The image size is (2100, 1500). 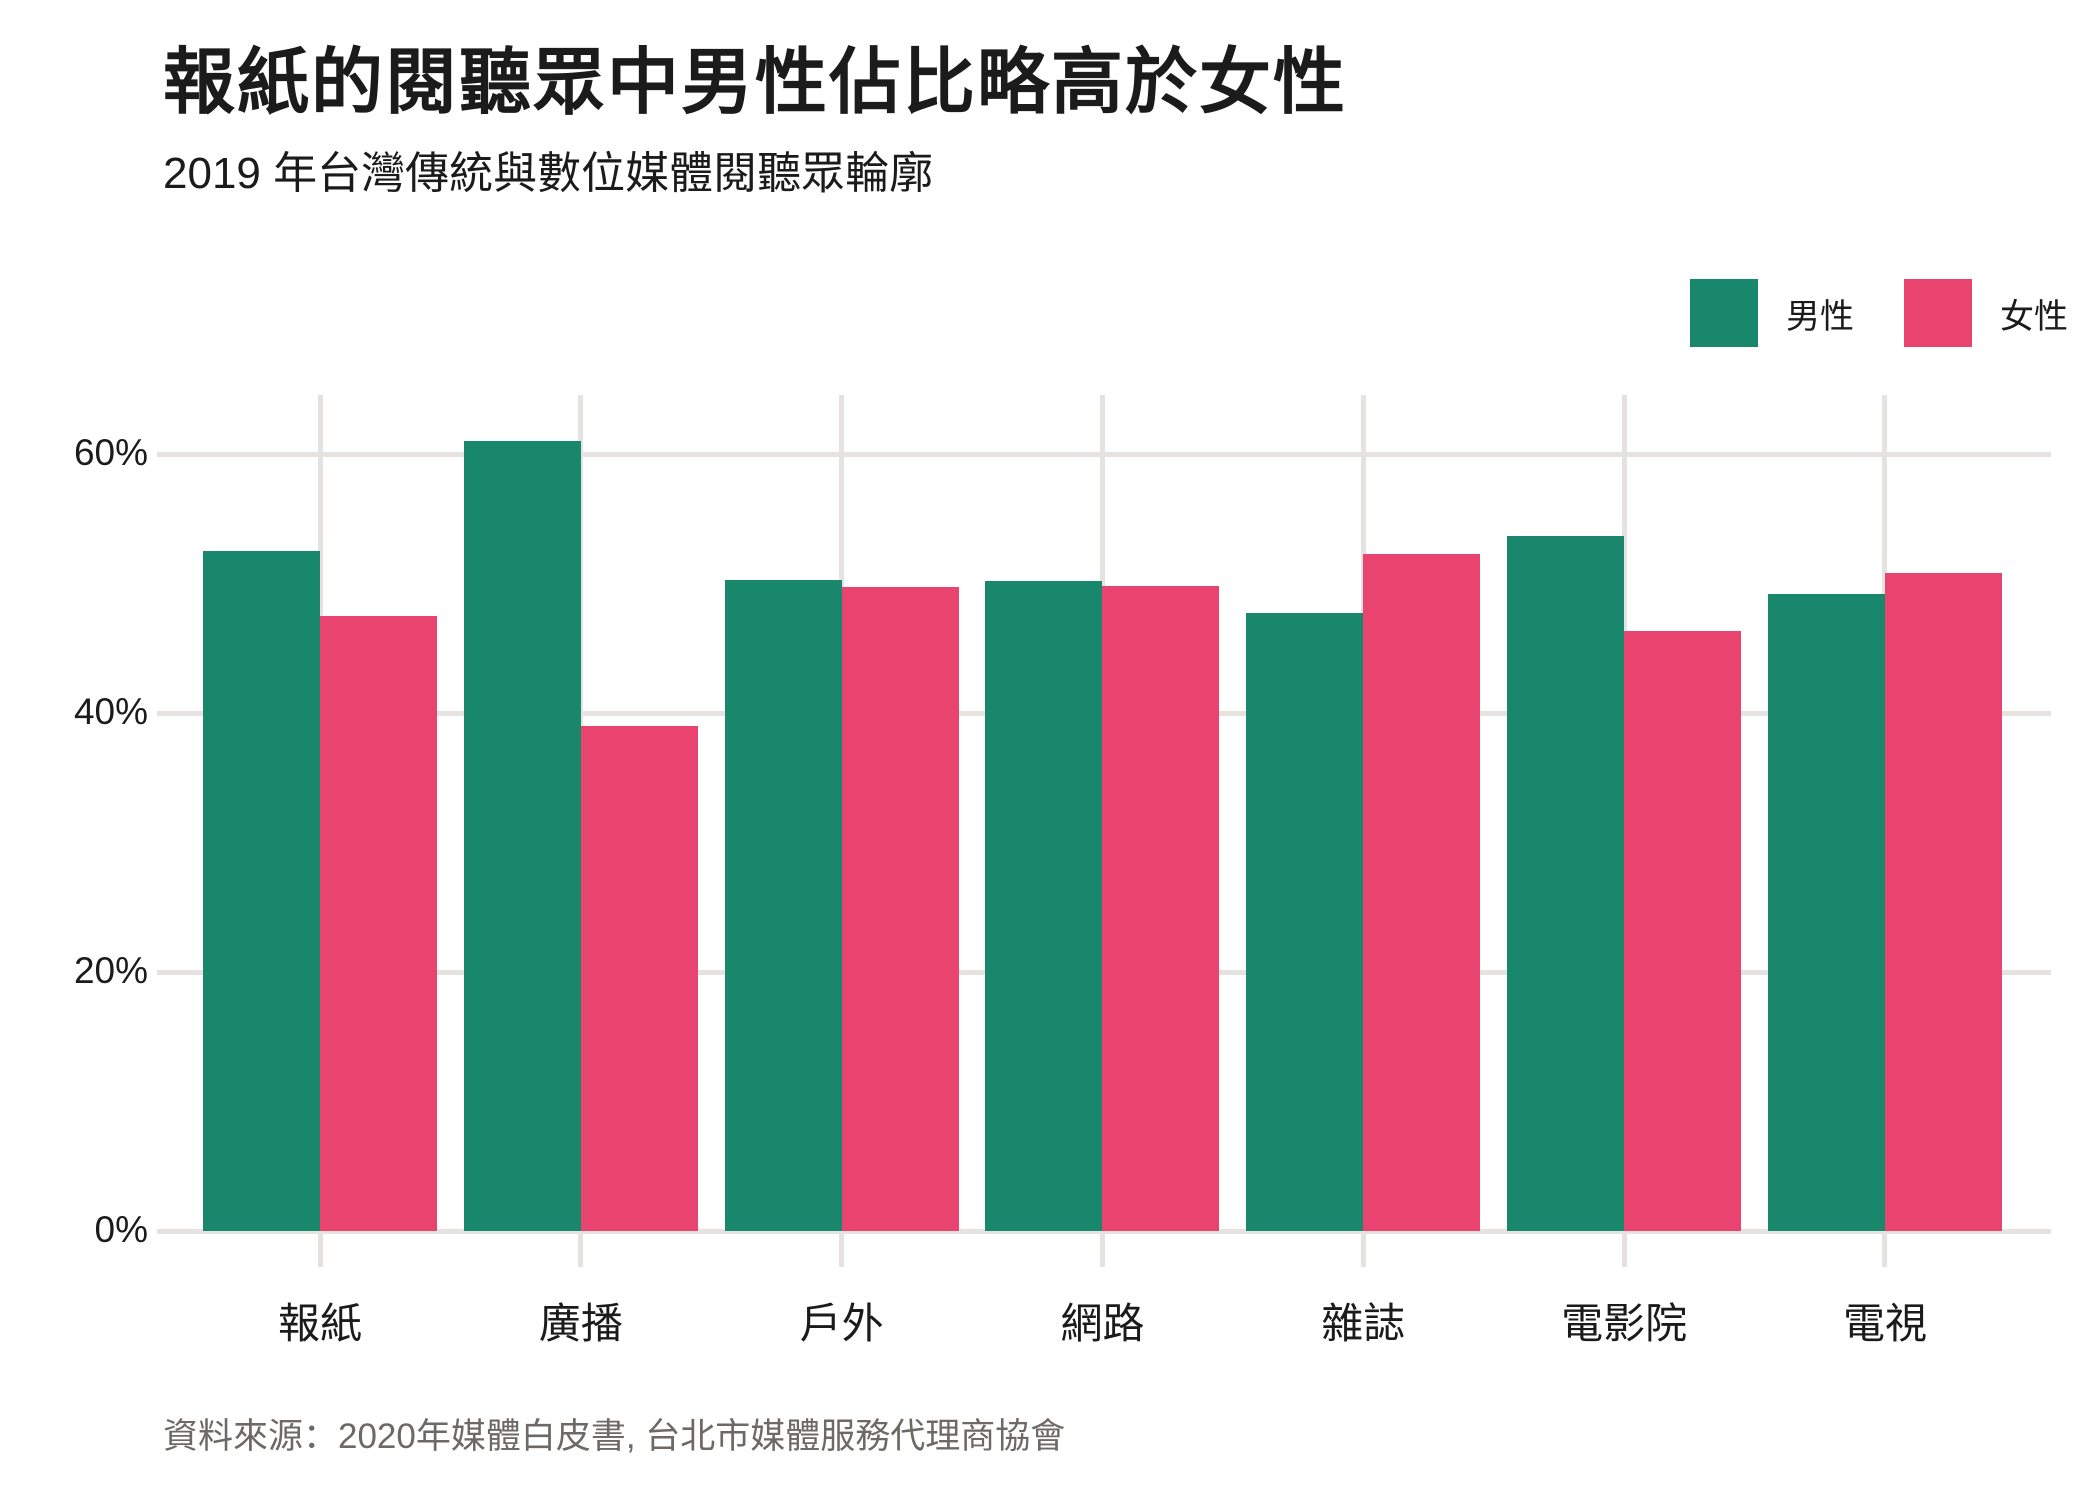 I want to click on x-tick-label-3: 網路, so click(x=1102, y=1323).